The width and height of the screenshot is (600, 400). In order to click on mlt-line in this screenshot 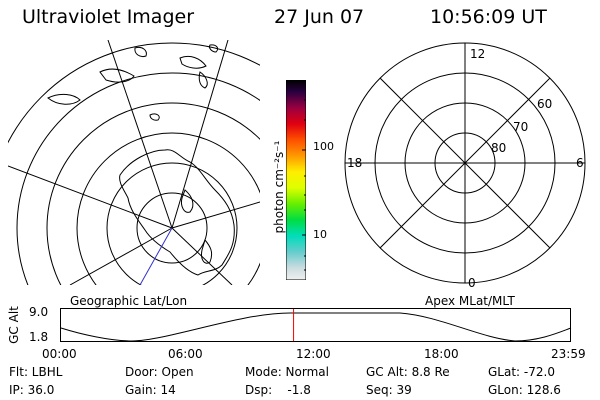, I will do `click(465, 163)`.